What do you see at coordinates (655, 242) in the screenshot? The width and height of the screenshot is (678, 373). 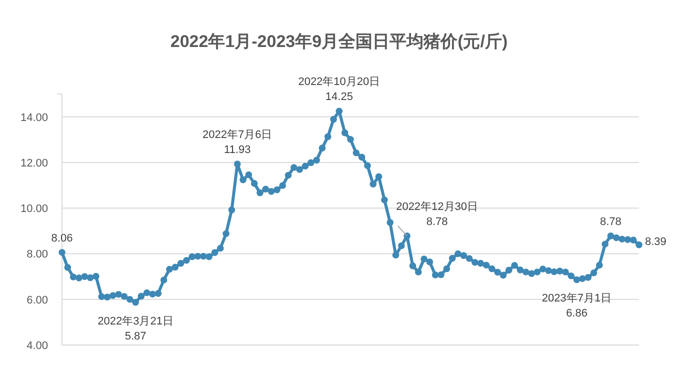 I see `data-label: 8.39` at bounding box center [655, 242].